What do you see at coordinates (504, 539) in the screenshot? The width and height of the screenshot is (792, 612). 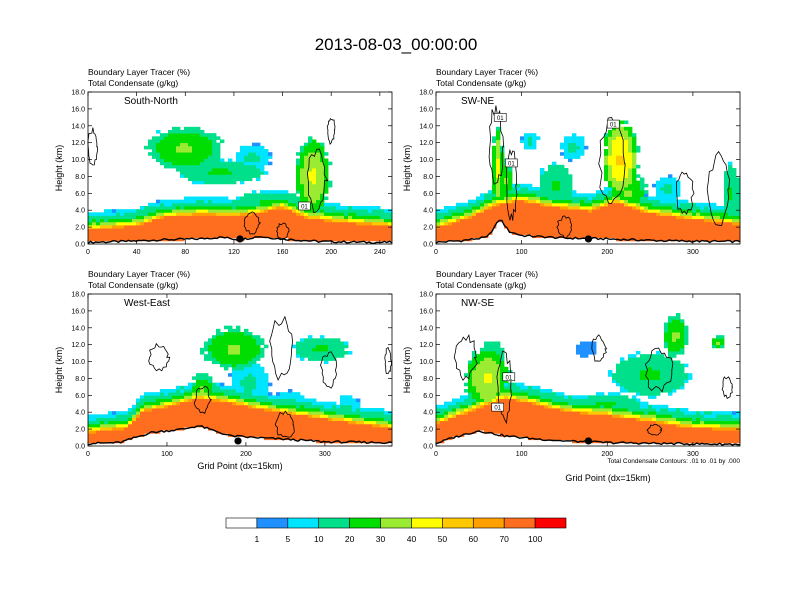 I see `colorbar-label: 70` at bounding box center [504, 539].